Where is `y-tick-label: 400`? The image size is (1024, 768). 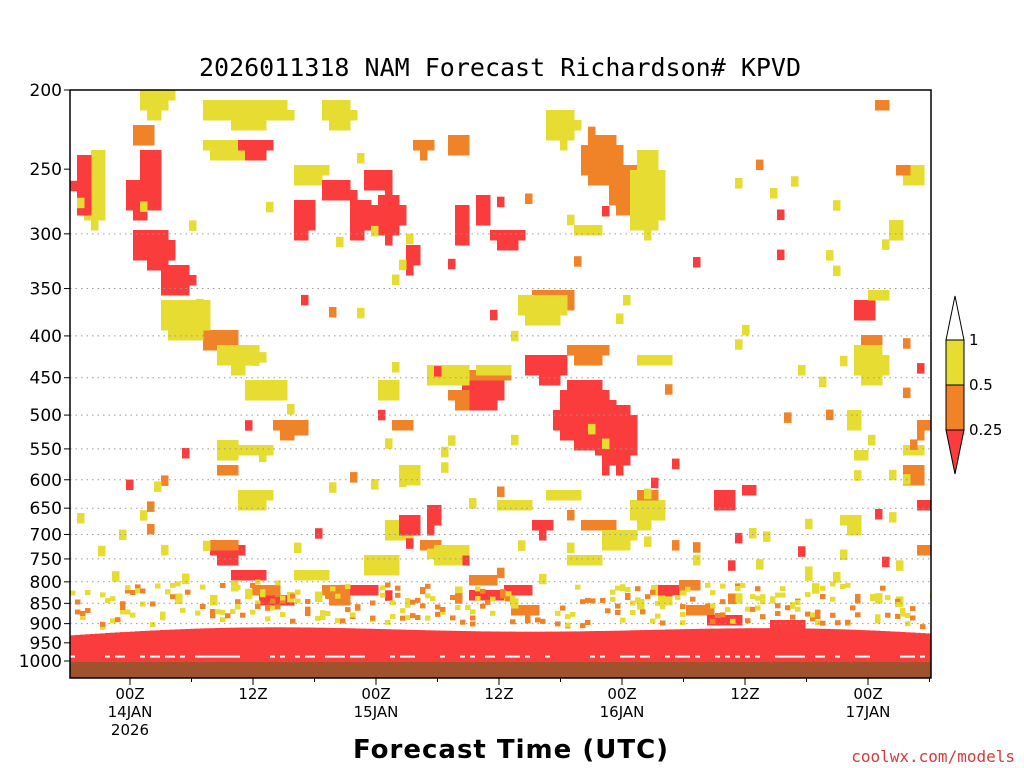
y-tick-label: 400 is located at coordinates (46, 337).